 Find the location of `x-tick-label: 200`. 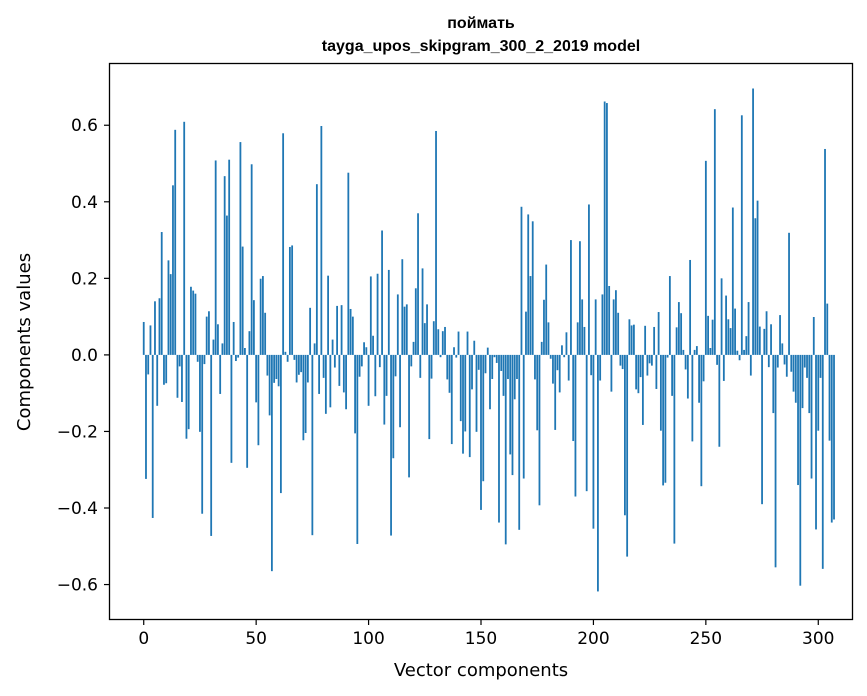

x-tick-label: 200 is located at coordinates (593, 639).